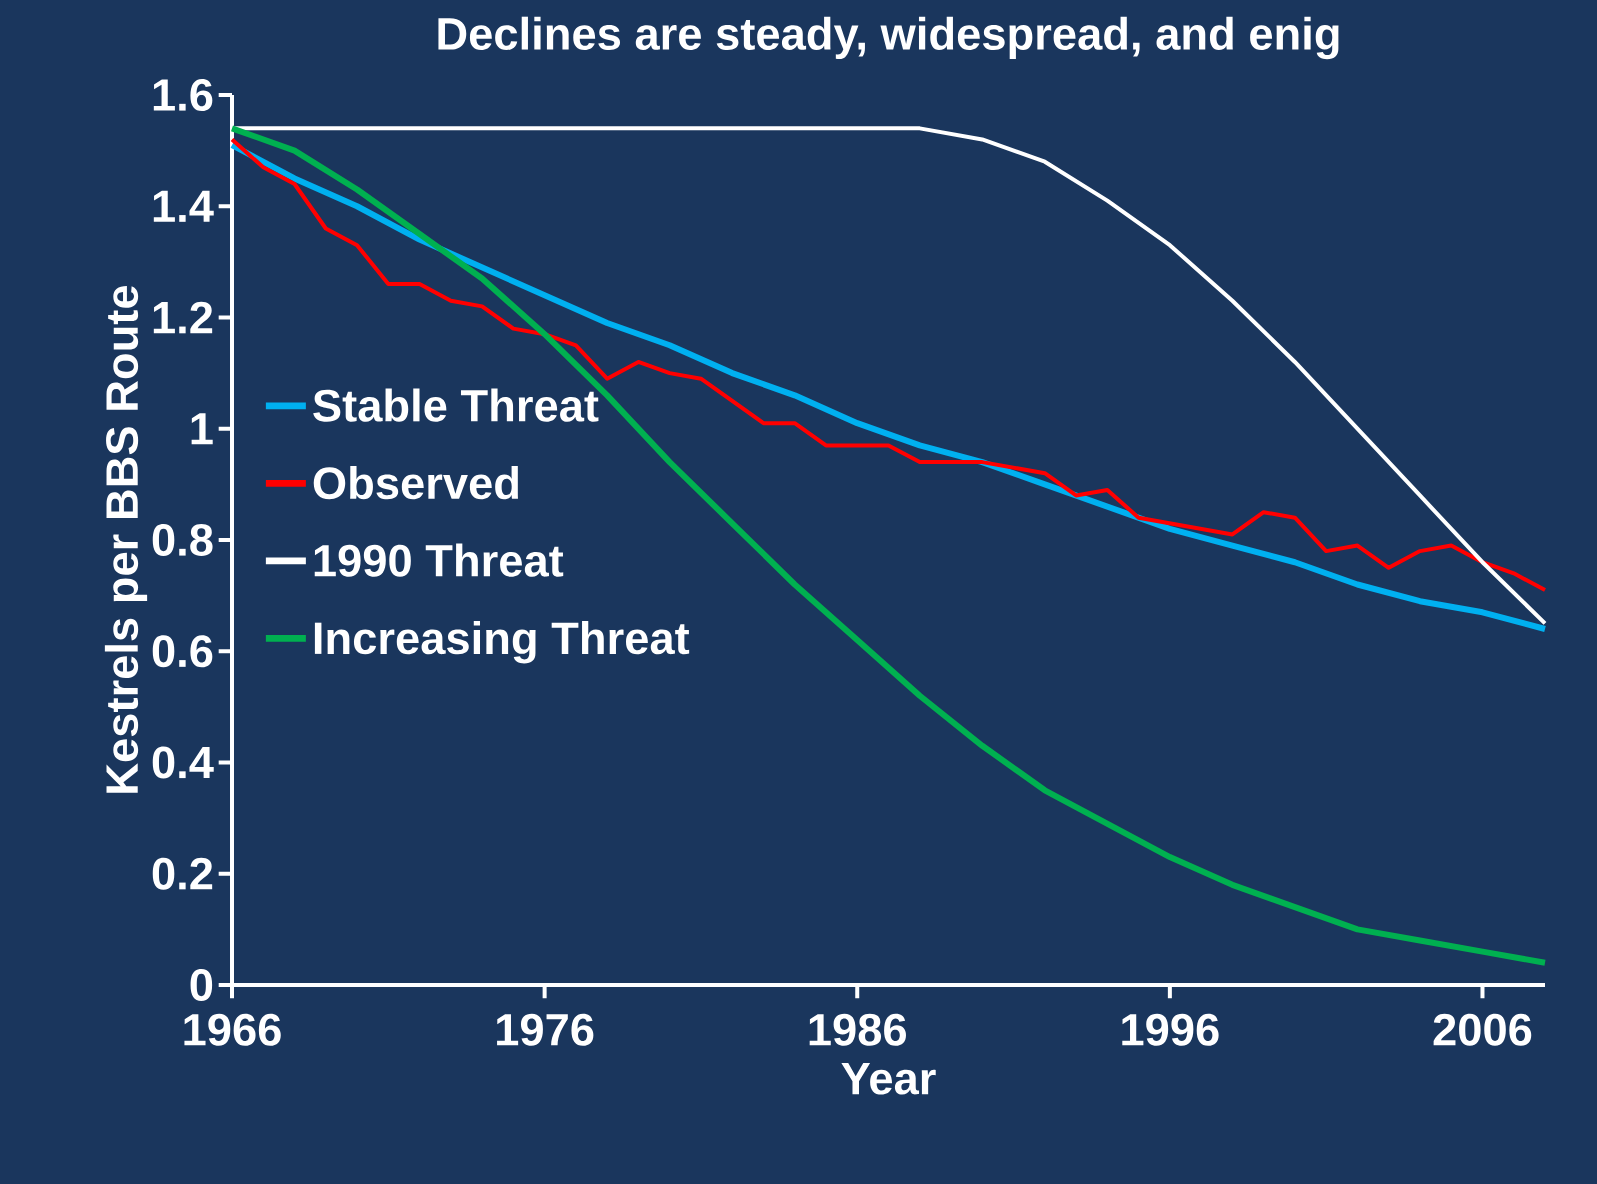 The image size is (1597, 1184). What do you see at coordinates (183, 762) in the screenshot?
I see `y-tick-label: 0.4` at bounding box center [183, 762].